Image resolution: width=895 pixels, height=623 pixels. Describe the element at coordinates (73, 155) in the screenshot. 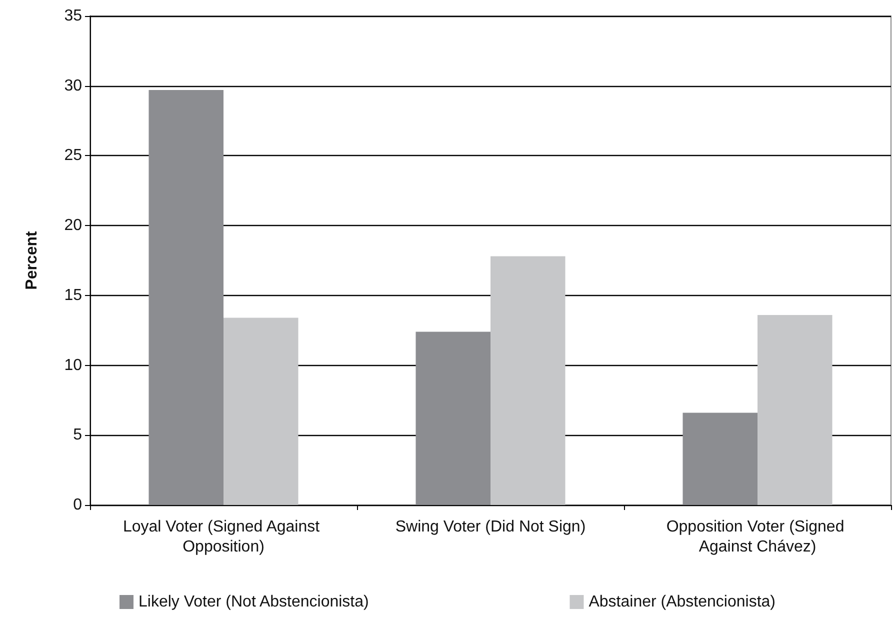

I see `y-tick-label: 25` at that location.